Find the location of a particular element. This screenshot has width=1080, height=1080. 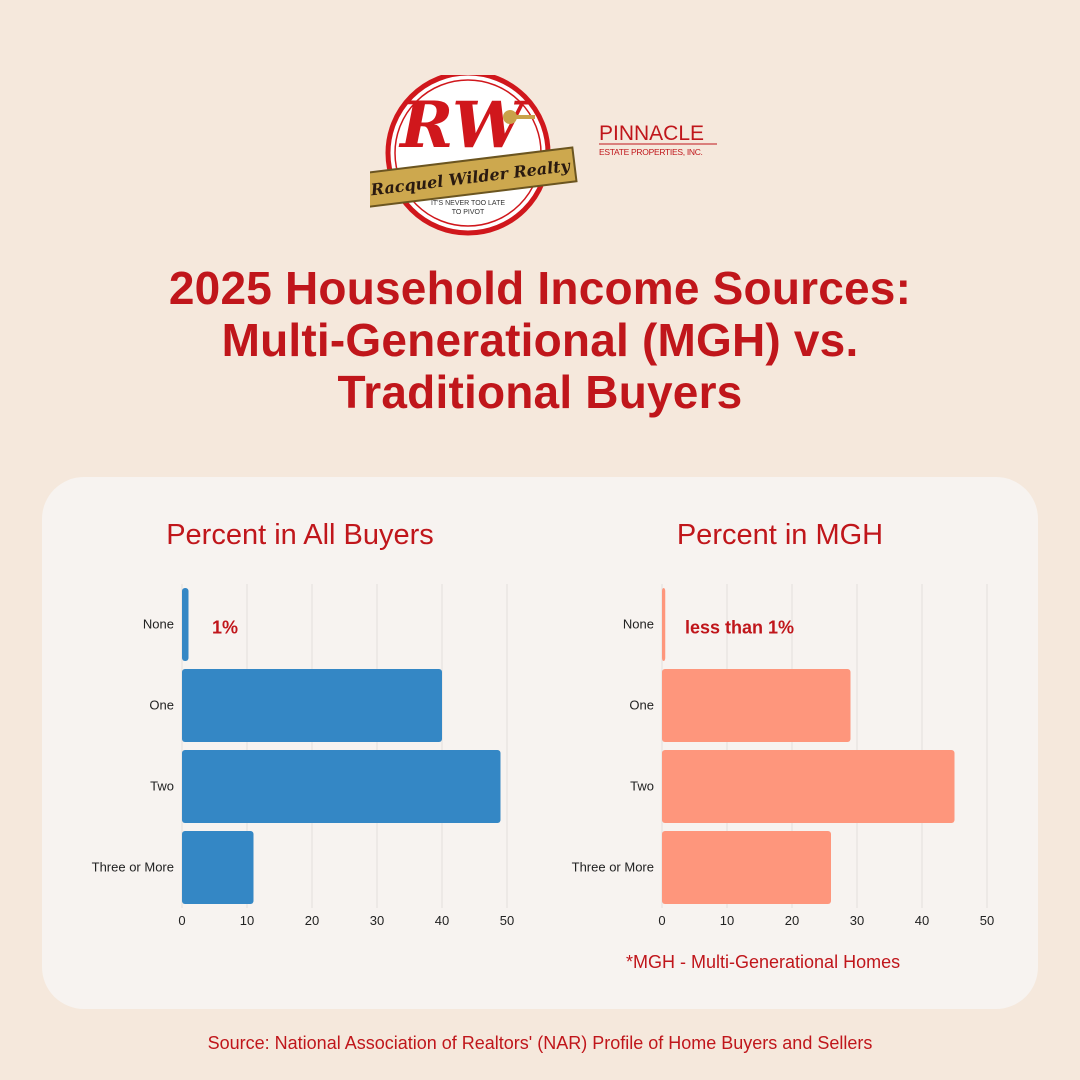

title-line-2: Multi-Generational (MGH) vs. is located at coordinates (540, 340).